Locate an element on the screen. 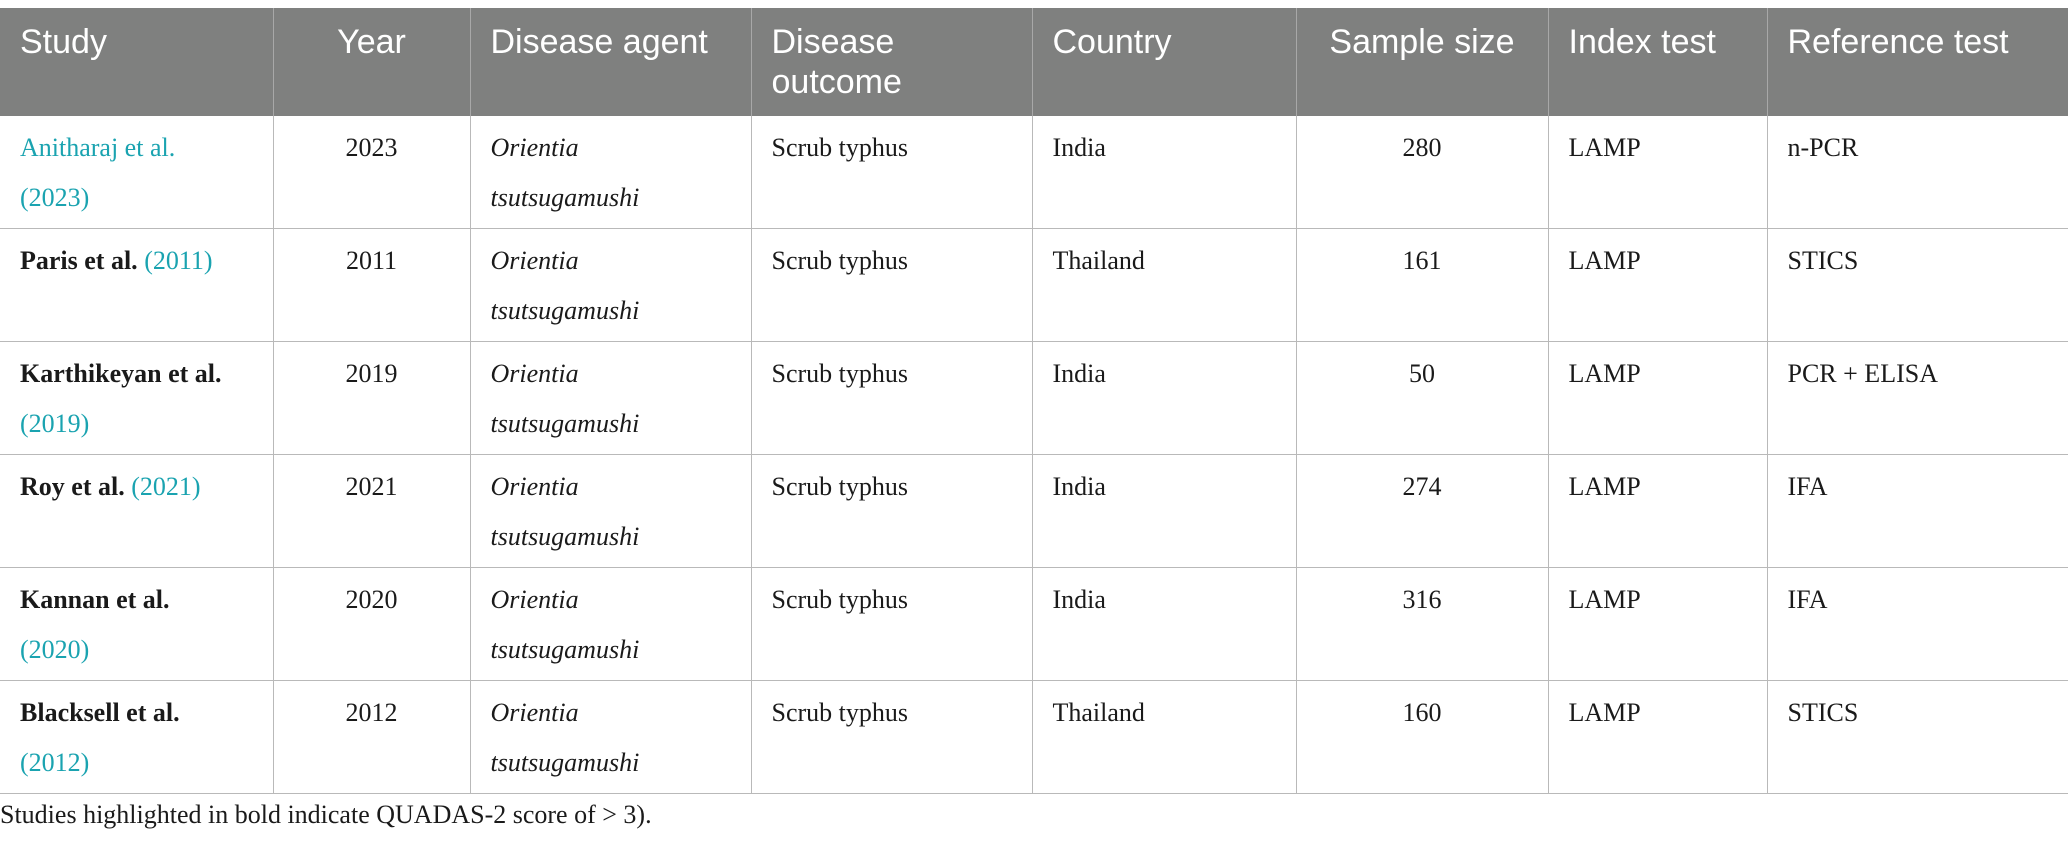 The width and height of the screenshot is (2068, 843). study-author: Blacksell et al. is located at coordinates (100, 712).